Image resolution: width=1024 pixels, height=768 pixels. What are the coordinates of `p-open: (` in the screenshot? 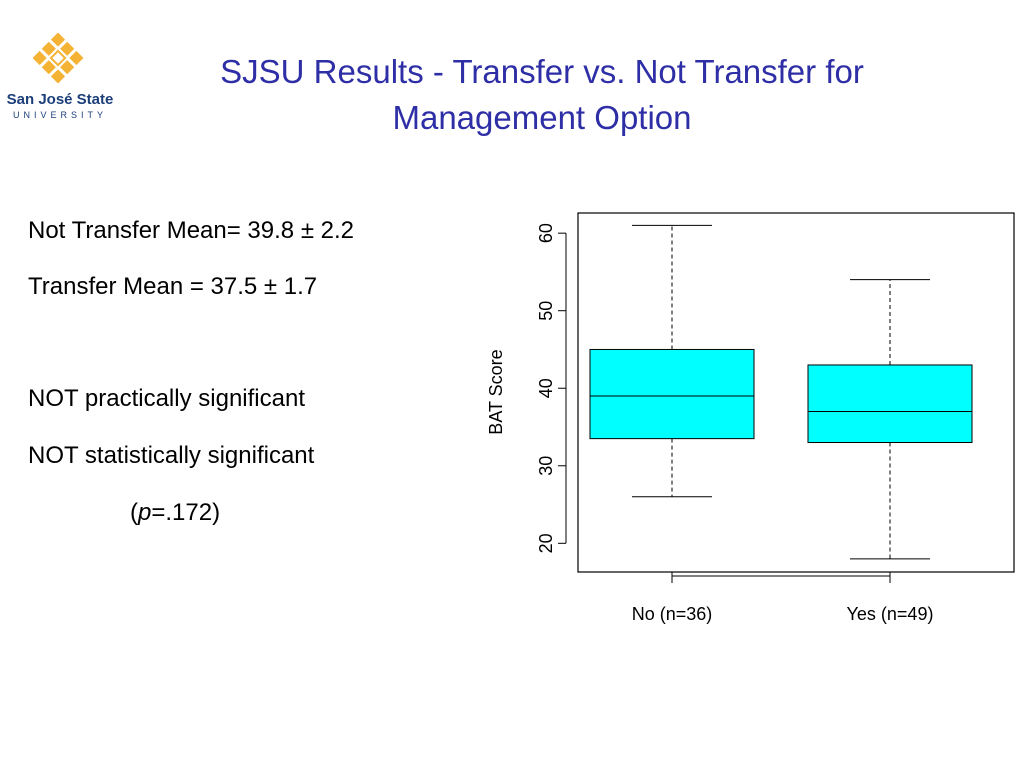 It's located at (134, 512).